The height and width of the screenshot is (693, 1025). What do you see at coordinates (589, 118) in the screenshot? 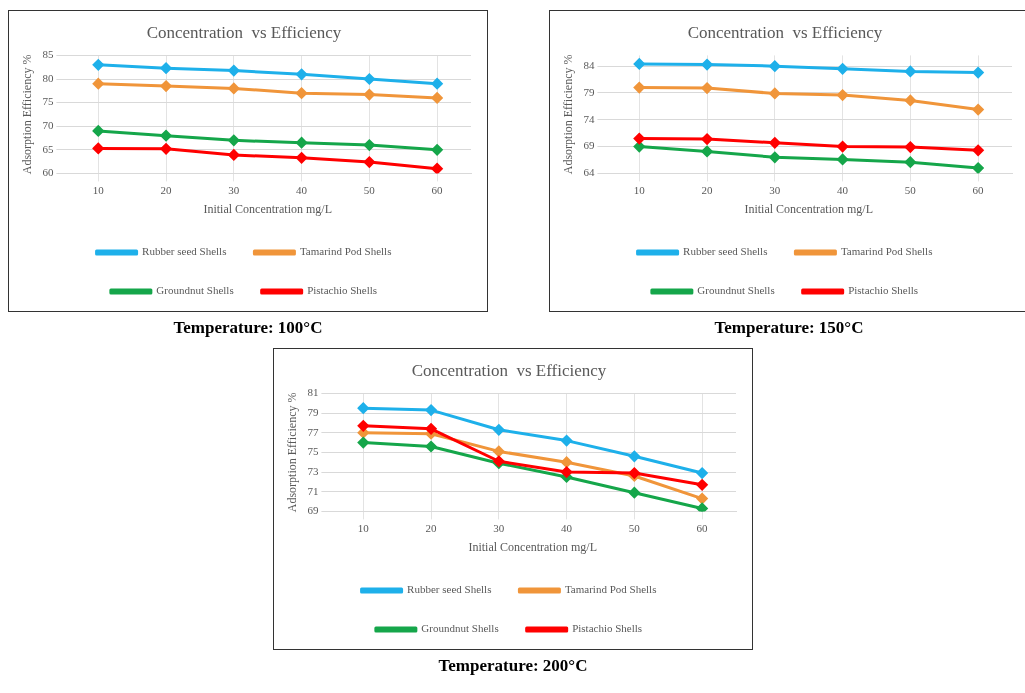
I see `y-tick-label: 74` at bounding box center [589, 118].